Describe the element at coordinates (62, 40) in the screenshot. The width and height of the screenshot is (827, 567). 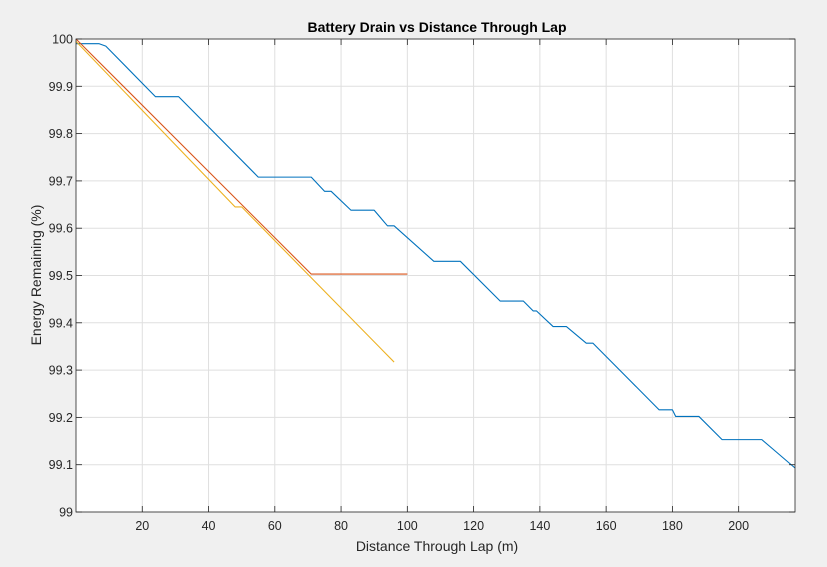
I see `y-tick-label: 100` at that location.